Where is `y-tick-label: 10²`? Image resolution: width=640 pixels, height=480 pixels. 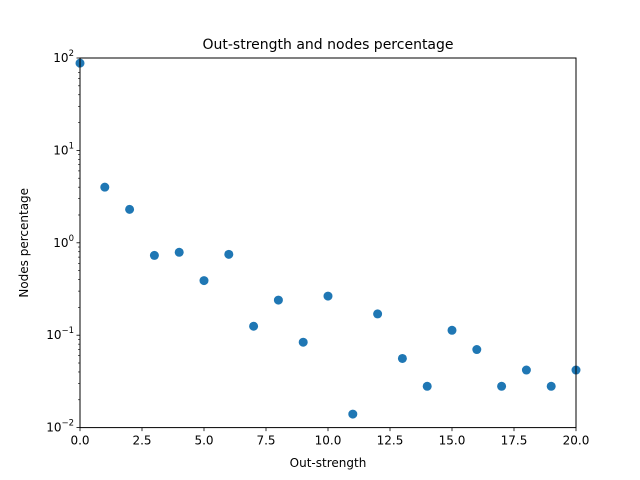 y-tick-label: 10² is located at coordinates (63, 57).